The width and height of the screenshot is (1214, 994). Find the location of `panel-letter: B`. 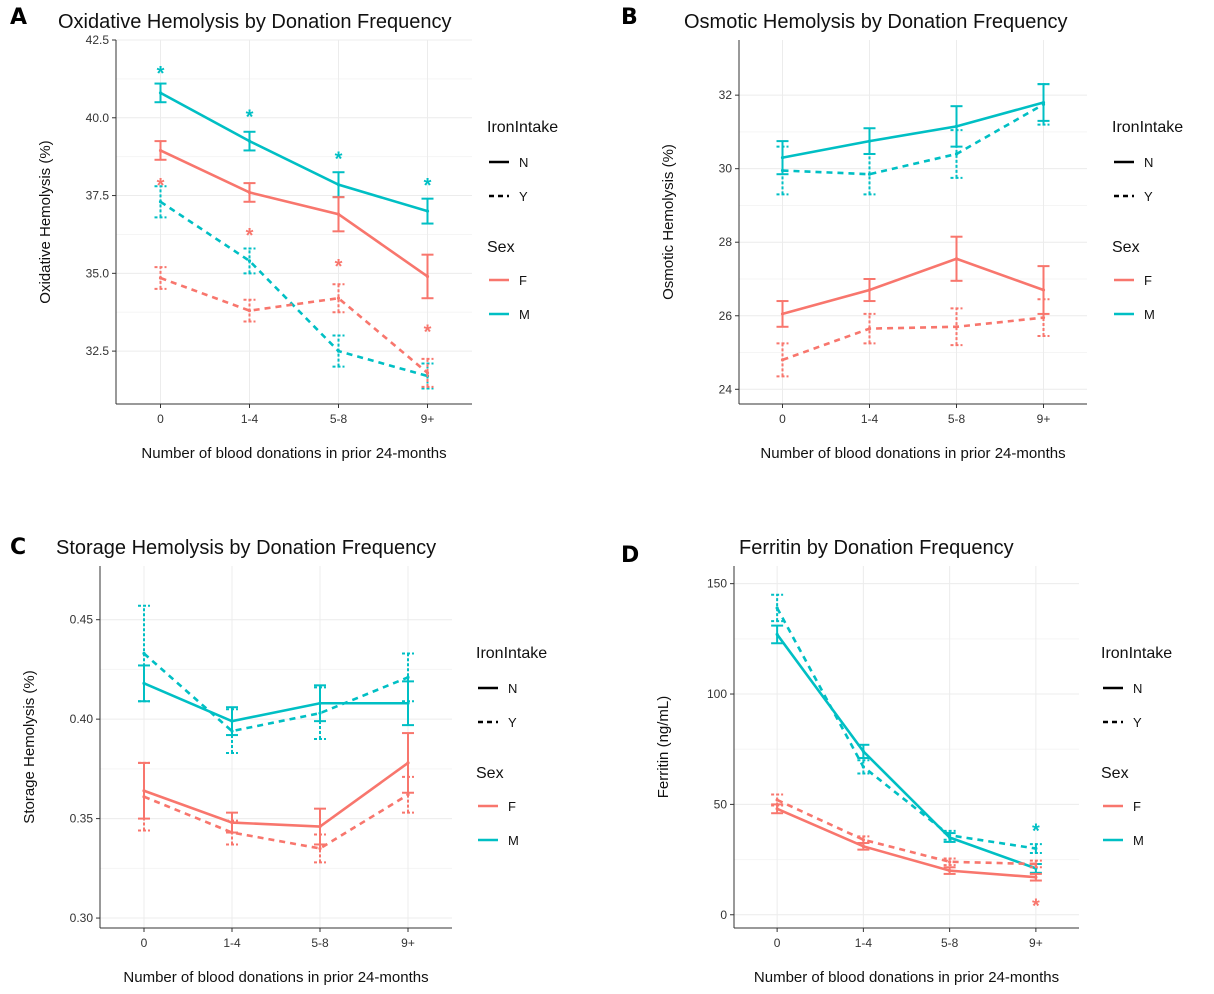

panel-letter: B is located at coordinates (629, 17).